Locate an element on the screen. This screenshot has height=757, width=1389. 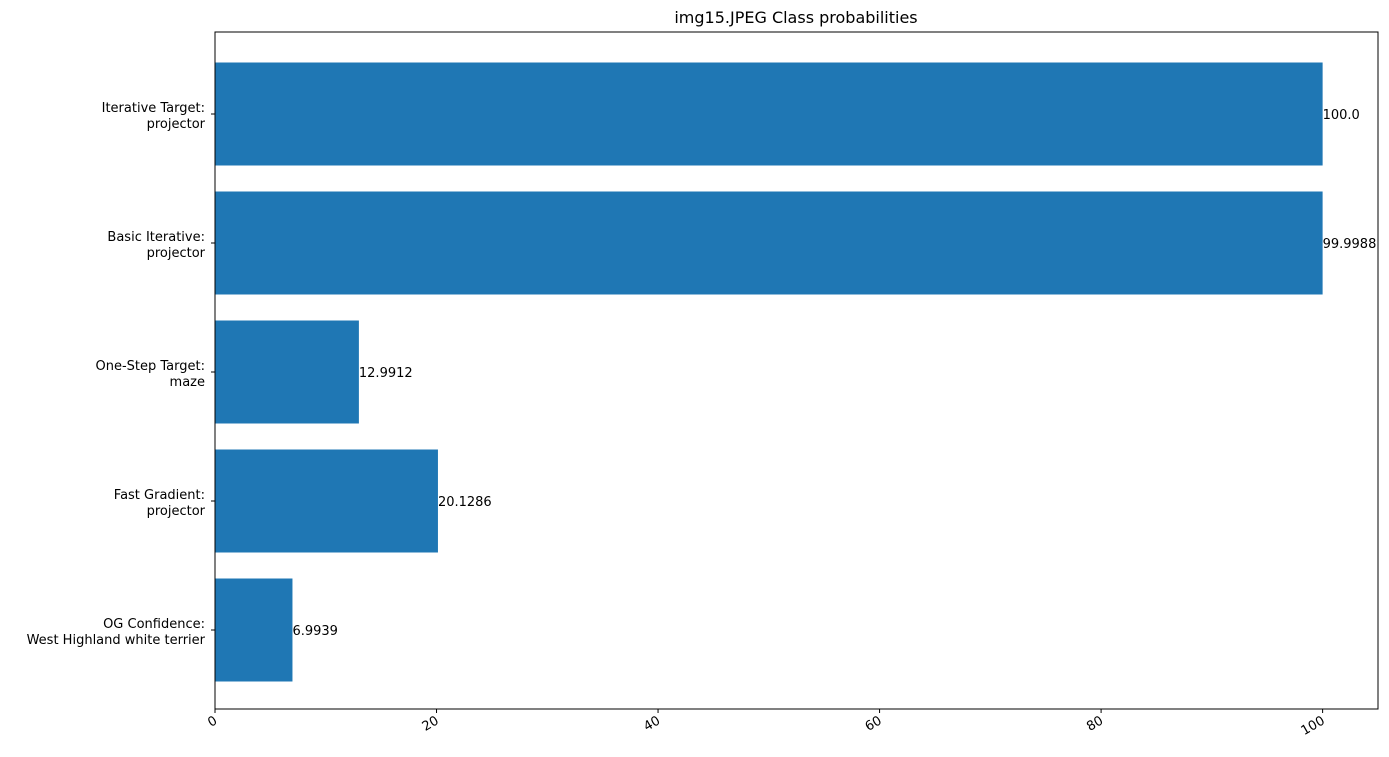
y-tick-label: One-Step Target: maze is located at coordinates (151, 374).